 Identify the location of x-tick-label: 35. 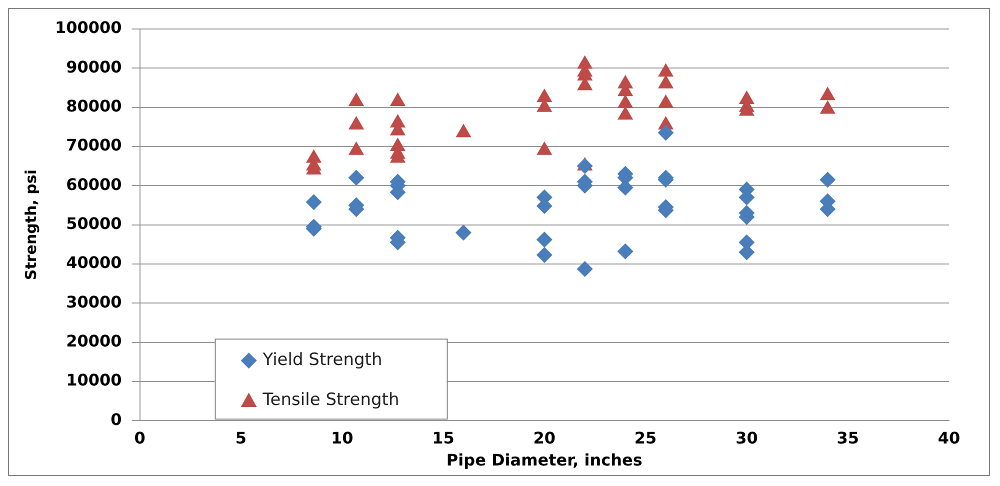
(847, 438).